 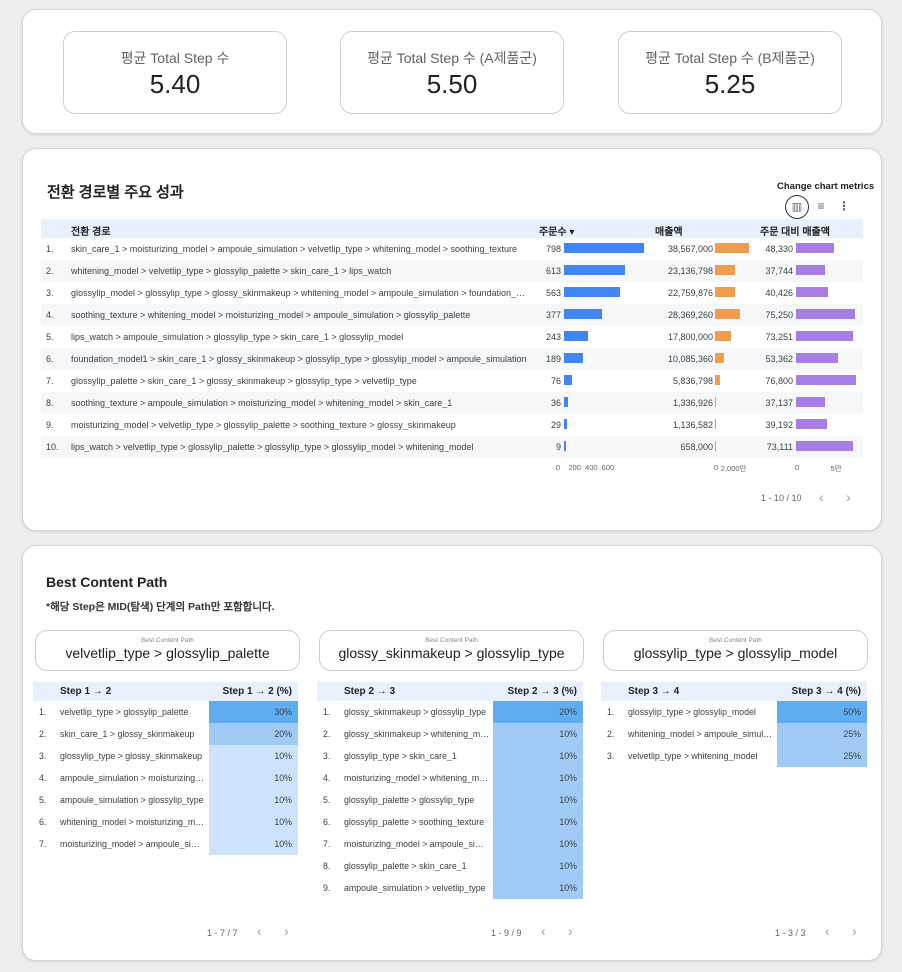 I want to click on pagination-label: 1 - 10 / 10, so click(x=781, y=498).